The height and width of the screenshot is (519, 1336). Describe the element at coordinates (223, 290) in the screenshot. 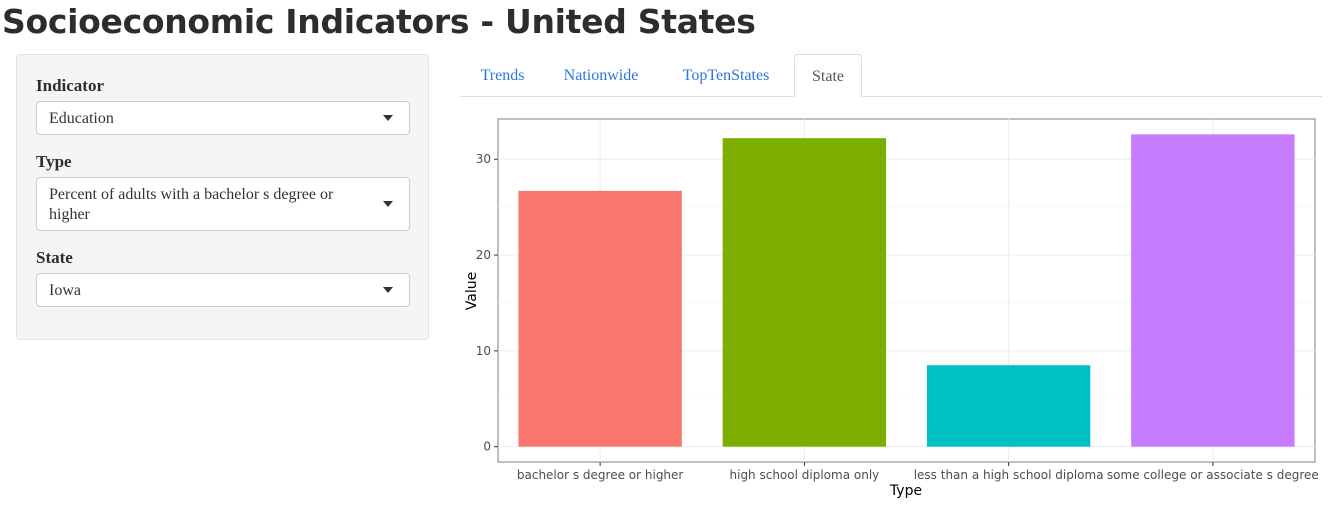

I see `state-select: Iowa` at that location.